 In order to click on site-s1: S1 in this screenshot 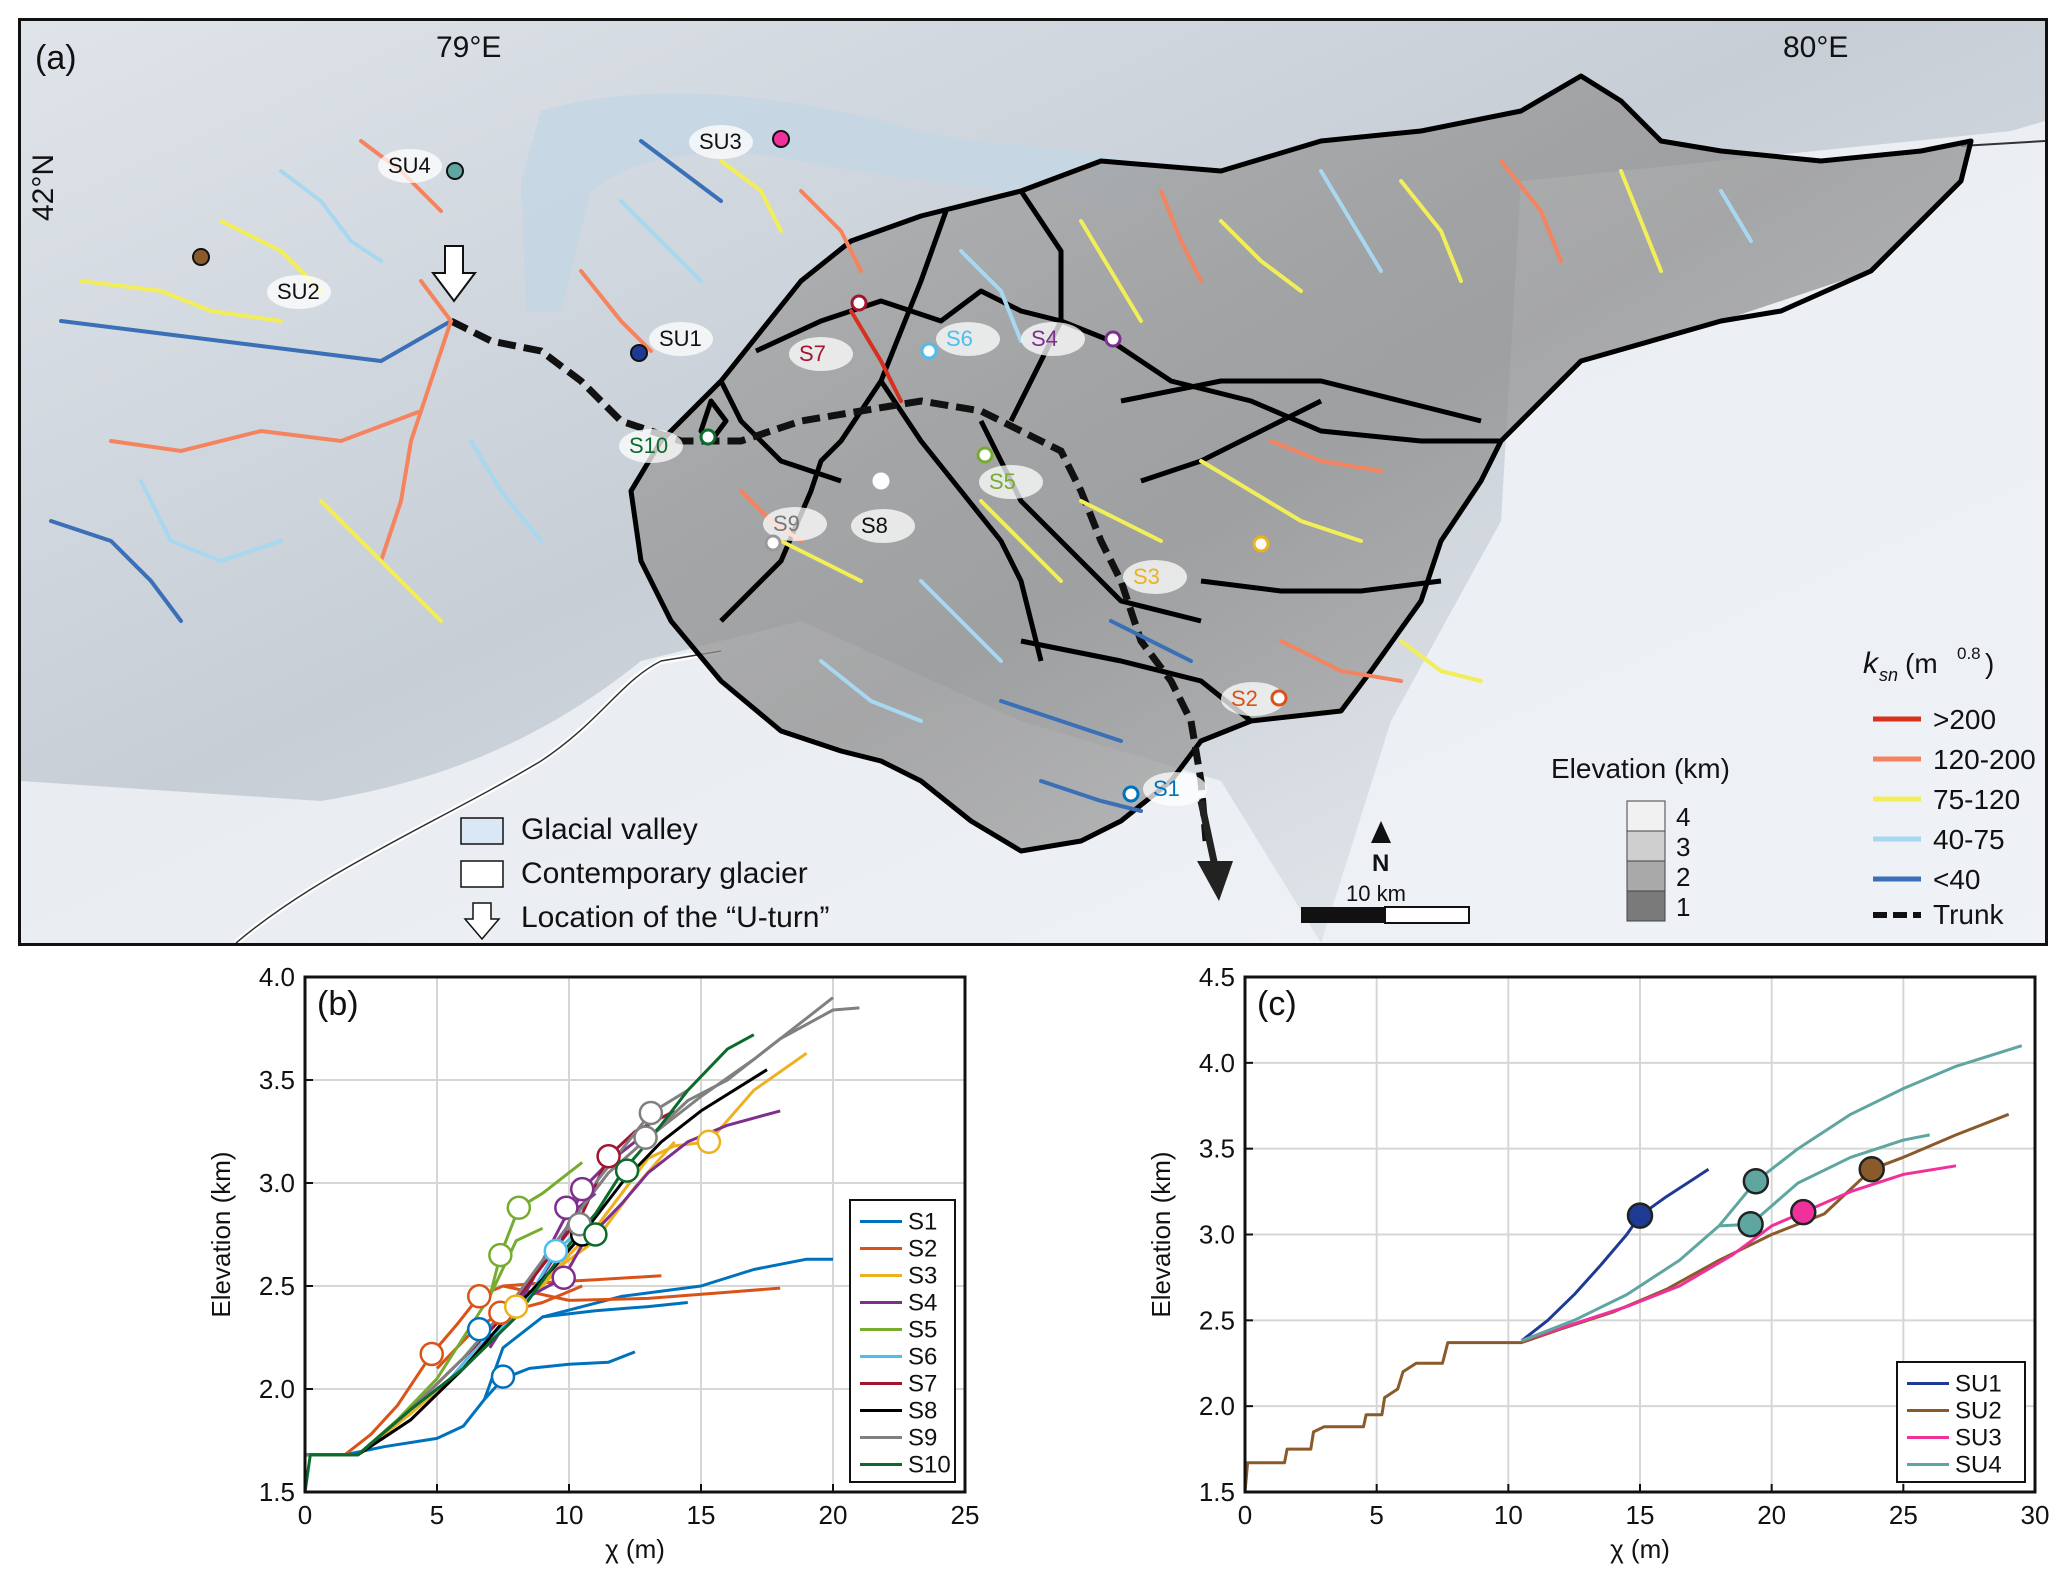, I will do `click(1164, 789)`.